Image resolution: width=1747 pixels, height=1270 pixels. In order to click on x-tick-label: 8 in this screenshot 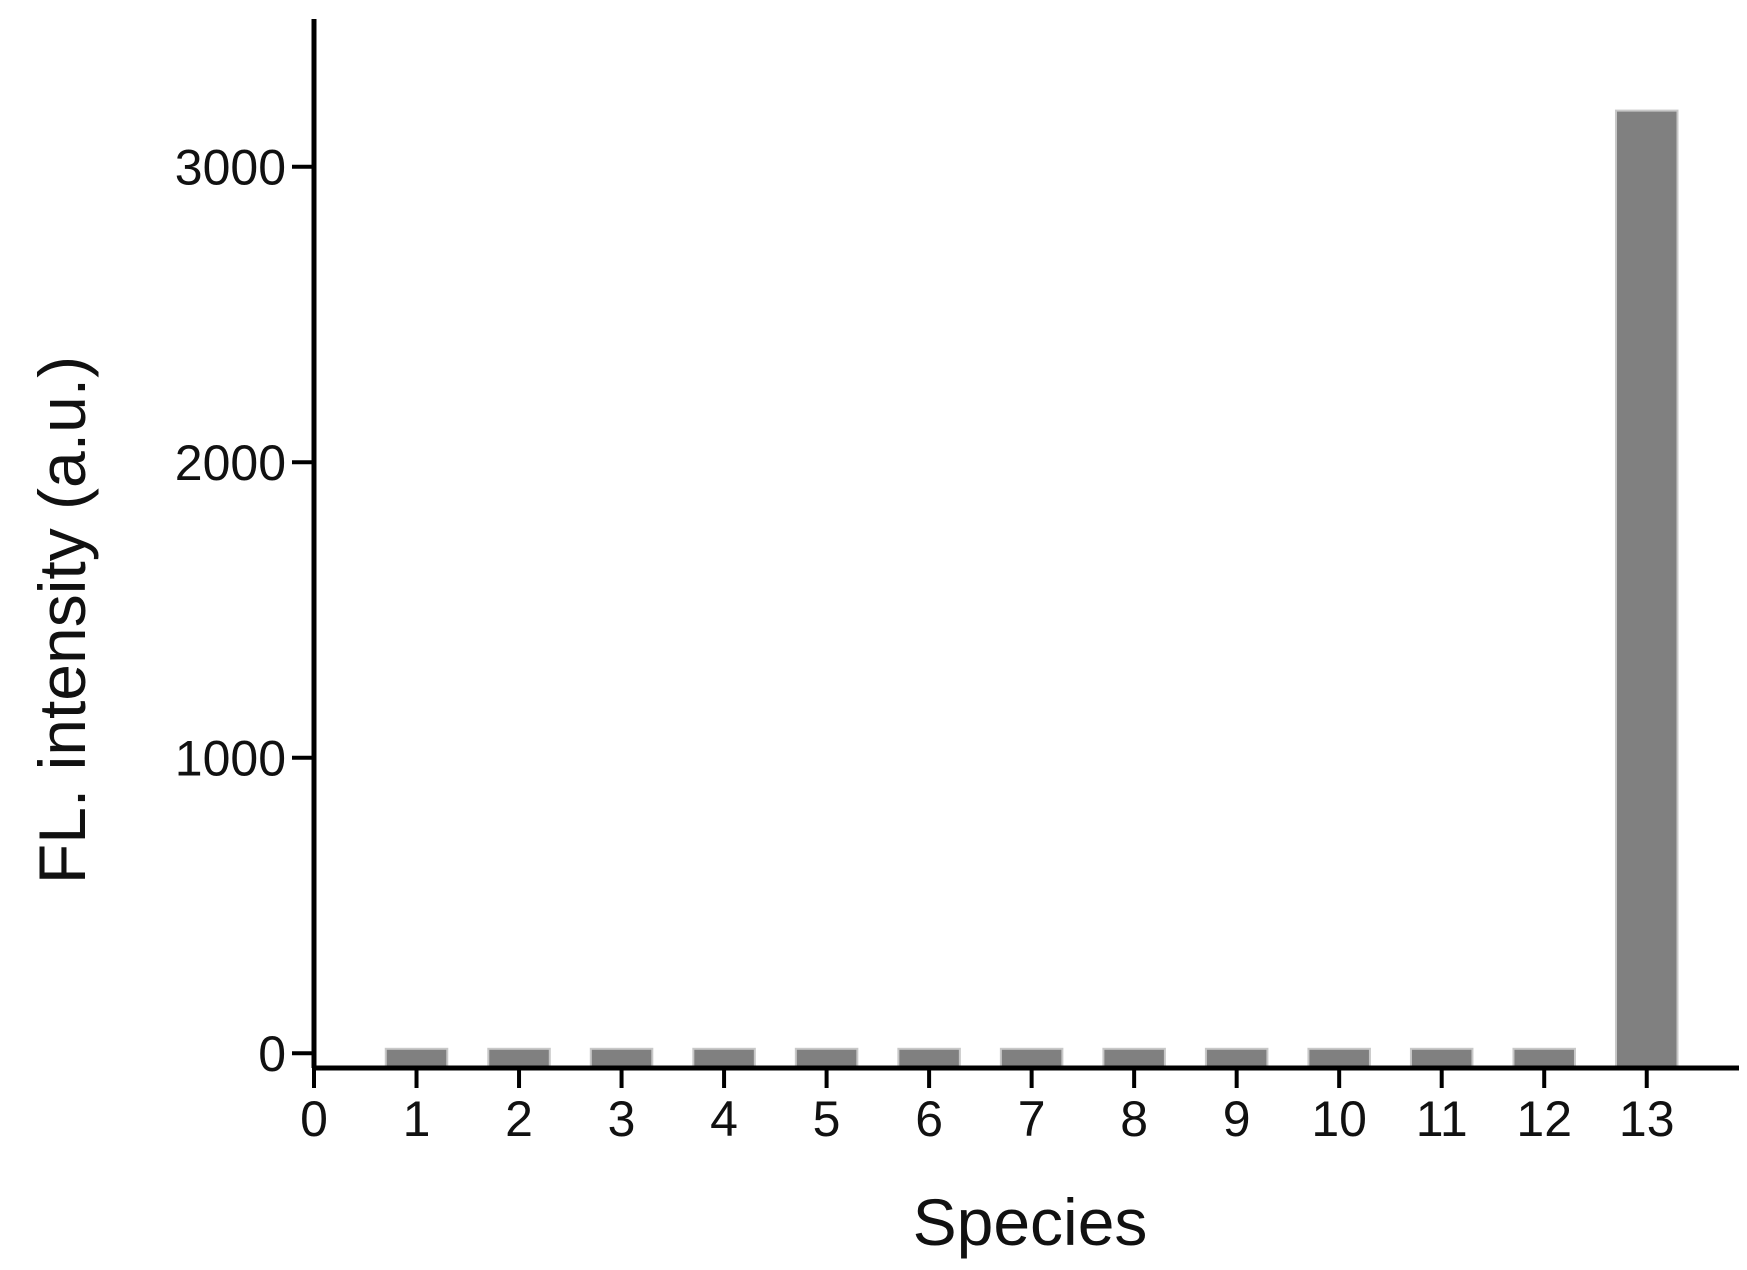, I will do `click(1134, 1119)`.